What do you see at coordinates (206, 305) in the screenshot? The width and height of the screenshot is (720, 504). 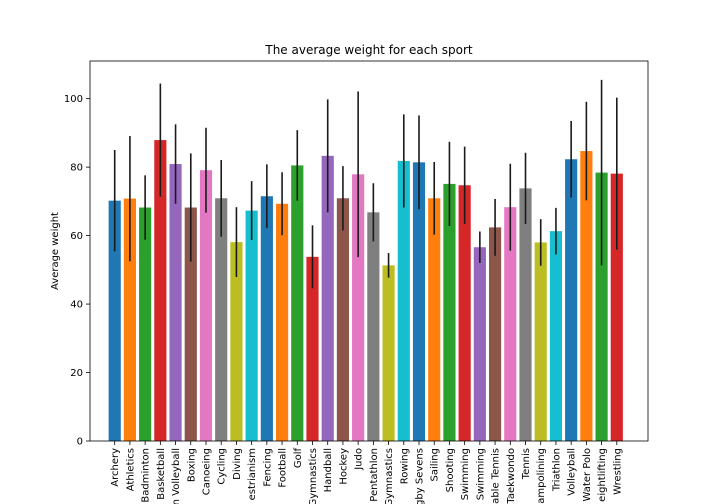 I see `bar-canoeing` at bounding box center [206, 305].